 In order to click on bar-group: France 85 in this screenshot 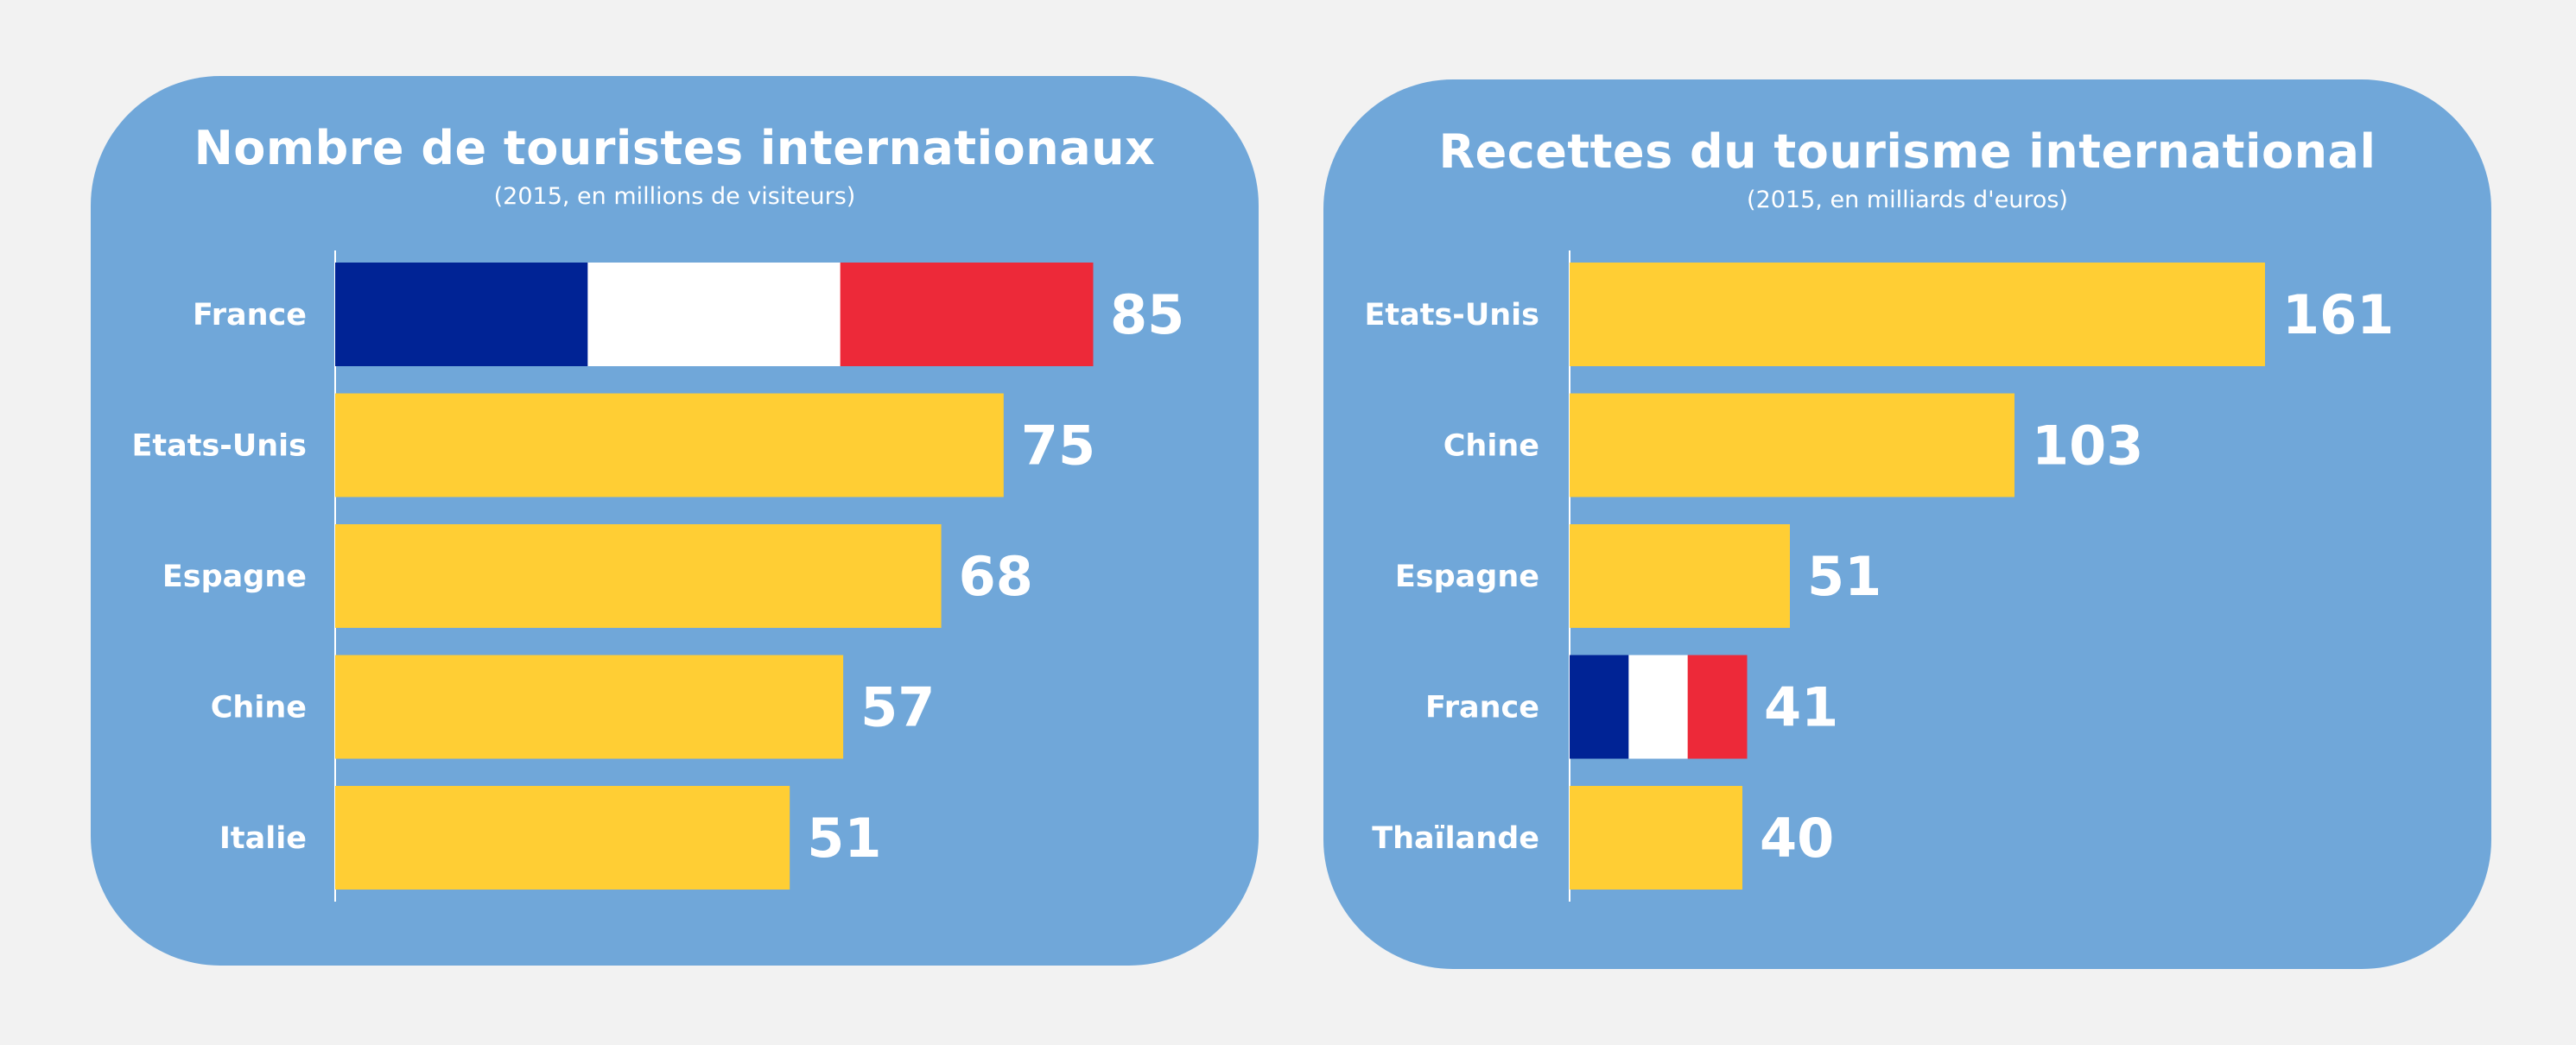, I will do `click(688, 315)`.